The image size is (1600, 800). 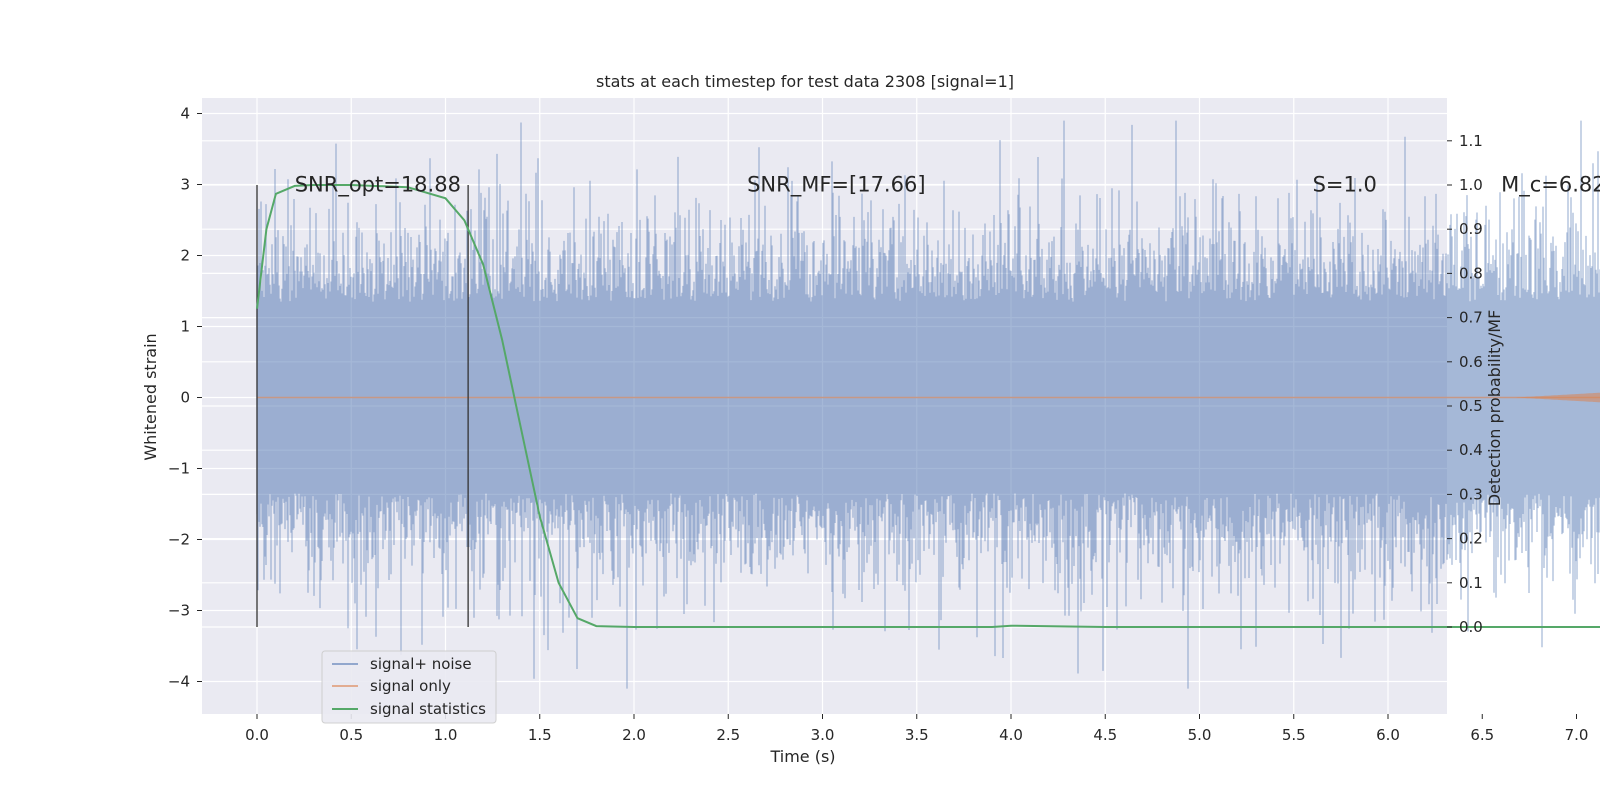 I want to click on x-tick-label: 2.0, so click(x=634, y=735).